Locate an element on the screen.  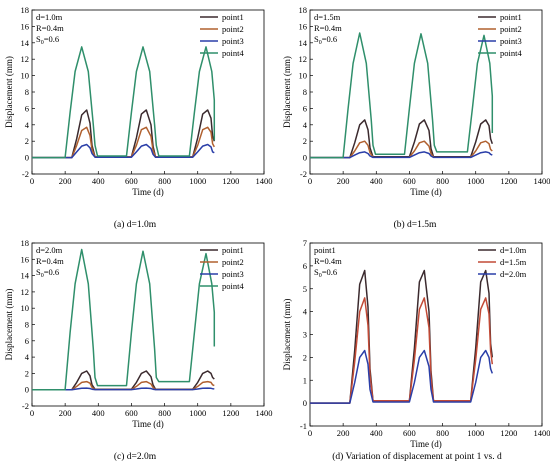
series-line-d=1.5m is located at coordinates (402, 350).